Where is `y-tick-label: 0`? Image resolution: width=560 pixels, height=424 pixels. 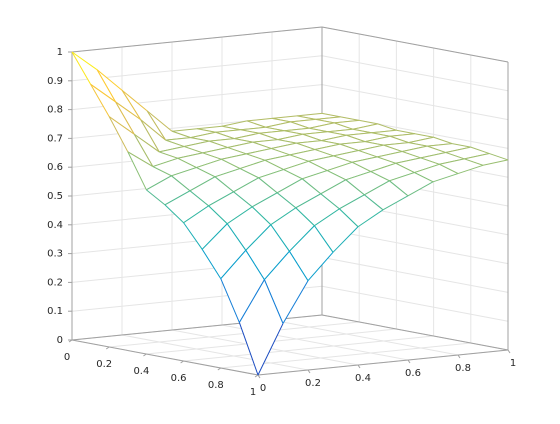 y-tick-label: 0 is located at coordinates (263, 388).